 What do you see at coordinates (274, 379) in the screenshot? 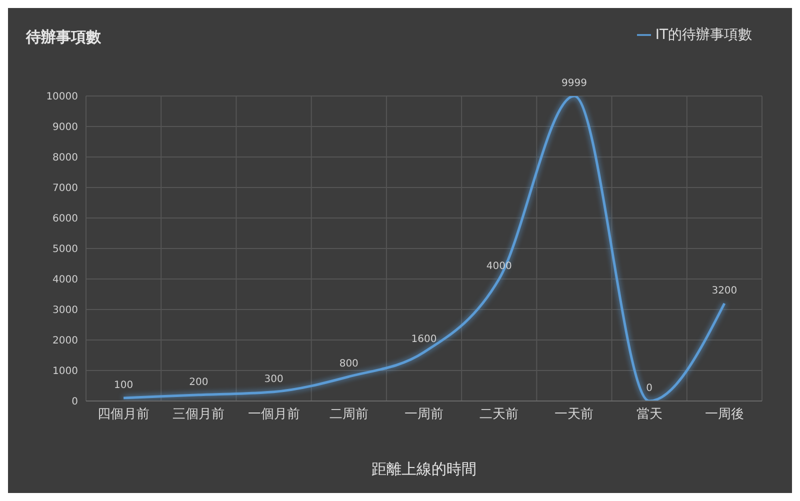
I see `data-label: 300` at bounding box center [274, 379].